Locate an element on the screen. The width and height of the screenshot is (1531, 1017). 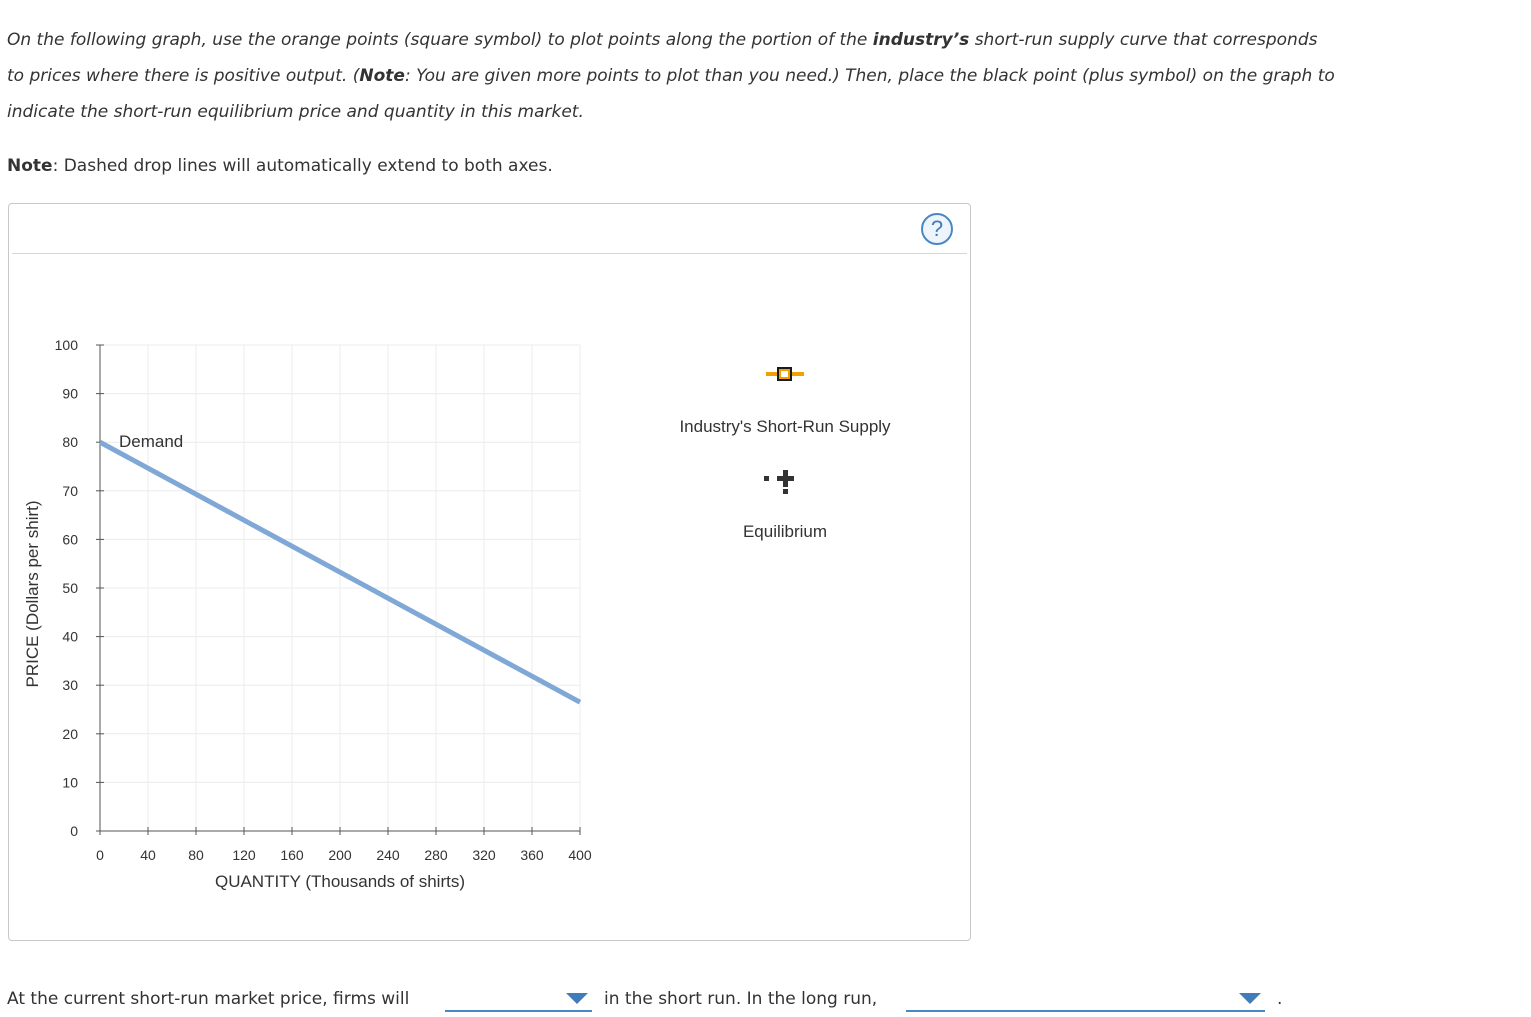
x-axis-title: QUANTITY (Thousands of shirts) is located at coordinates (340, 881).